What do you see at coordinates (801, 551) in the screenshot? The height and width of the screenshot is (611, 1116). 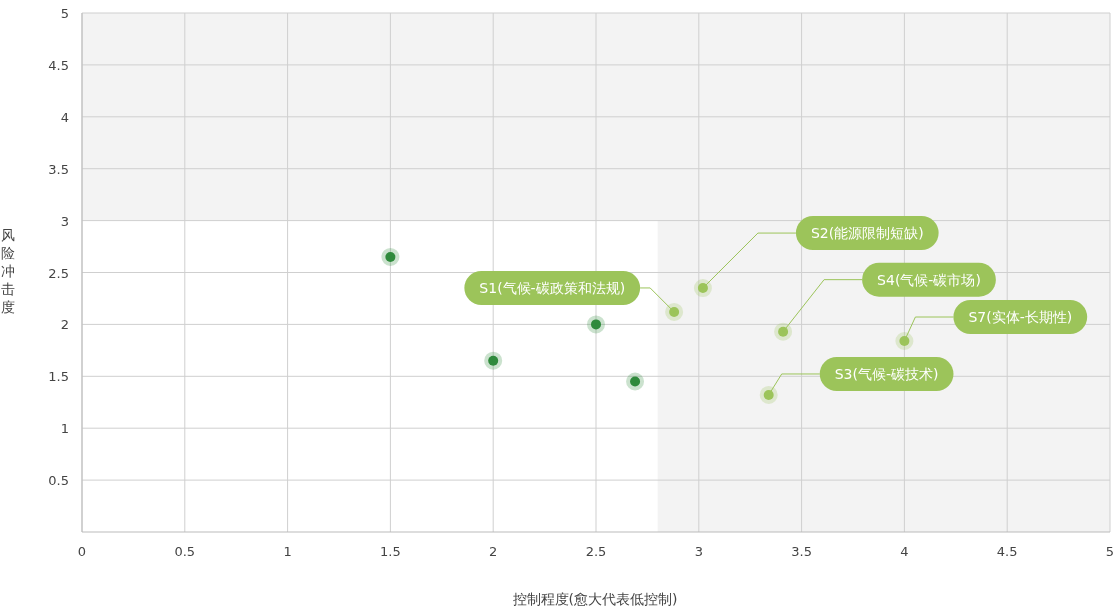 I see `x-tick-label: 3.5` at bounding box center [801, 551].